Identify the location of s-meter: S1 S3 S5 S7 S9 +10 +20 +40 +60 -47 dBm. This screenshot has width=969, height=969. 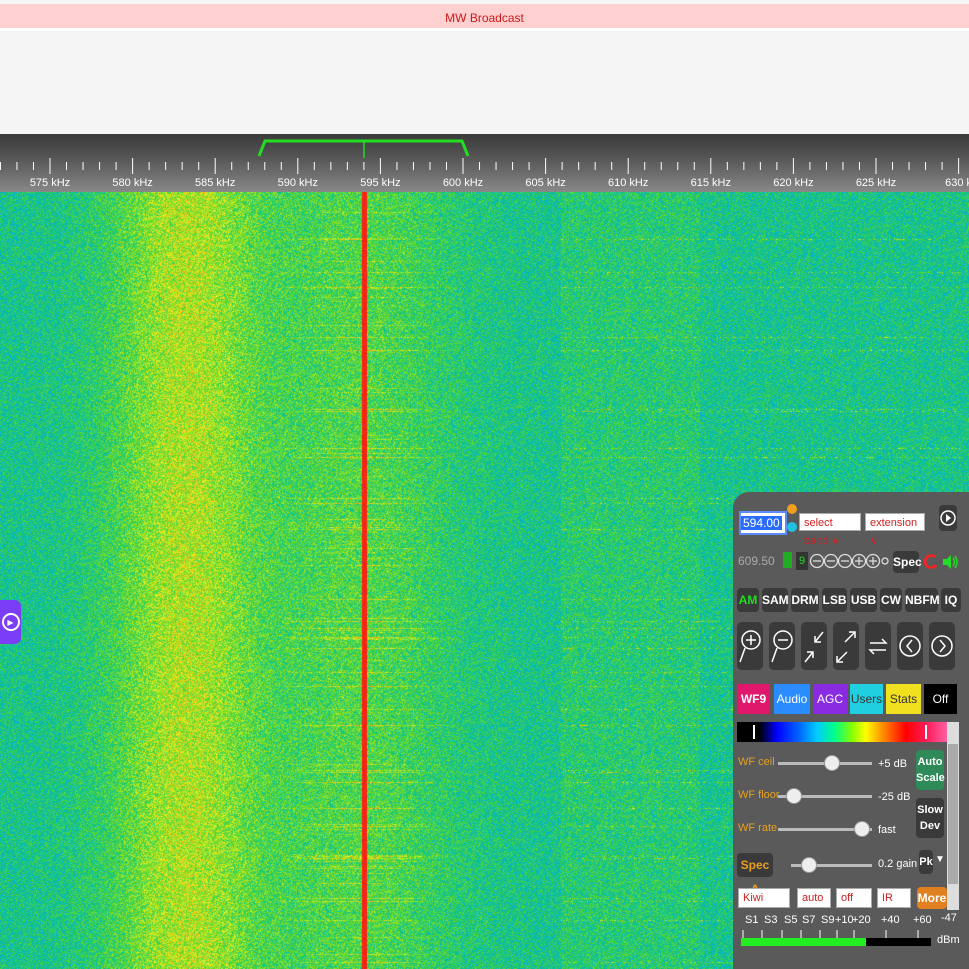
(851, 940).